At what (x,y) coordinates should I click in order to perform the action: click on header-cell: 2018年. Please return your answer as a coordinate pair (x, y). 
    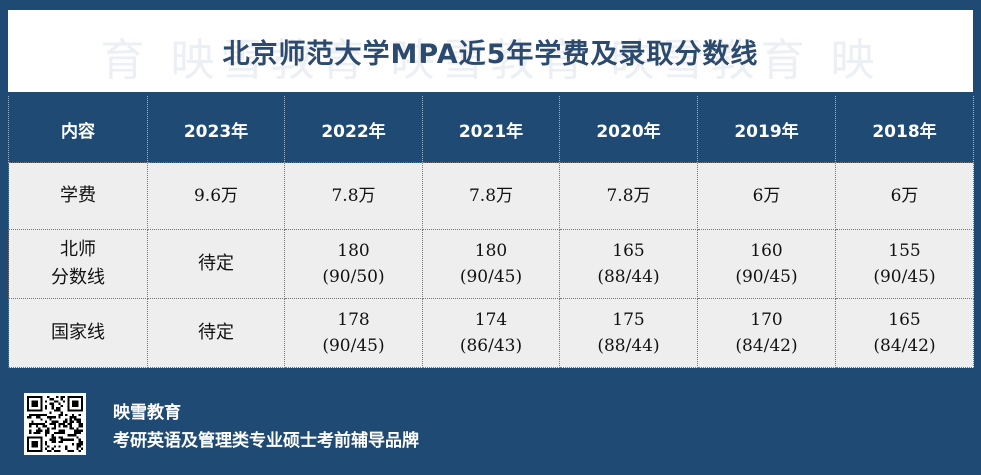
    Looking at the image, I should click on (904, 129).